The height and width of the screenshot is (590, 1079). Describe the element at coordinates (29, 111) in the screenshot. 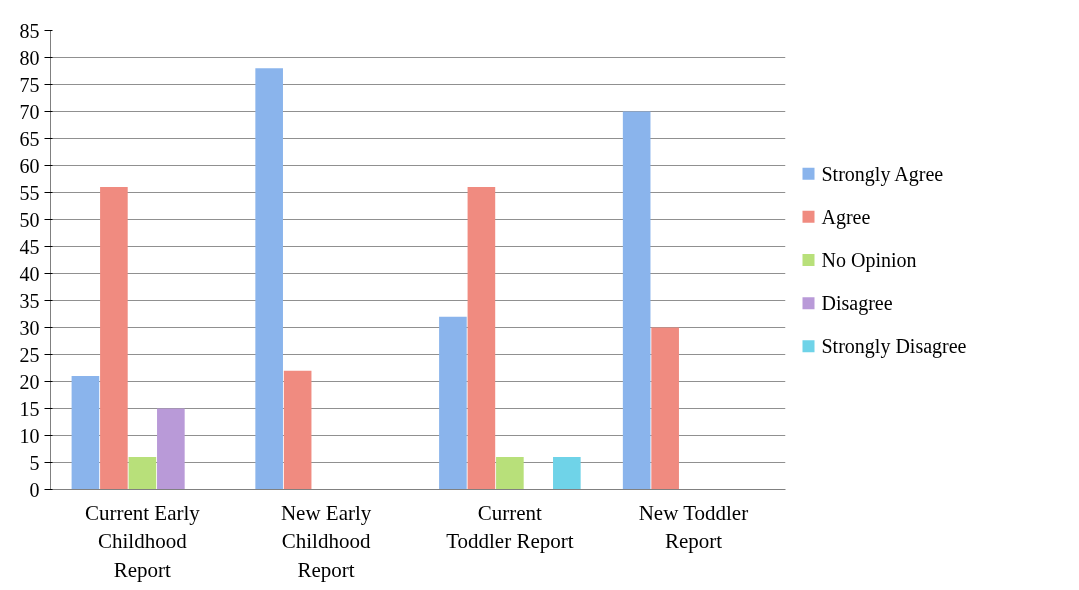

I see `y-tick-label: 70` at that location.